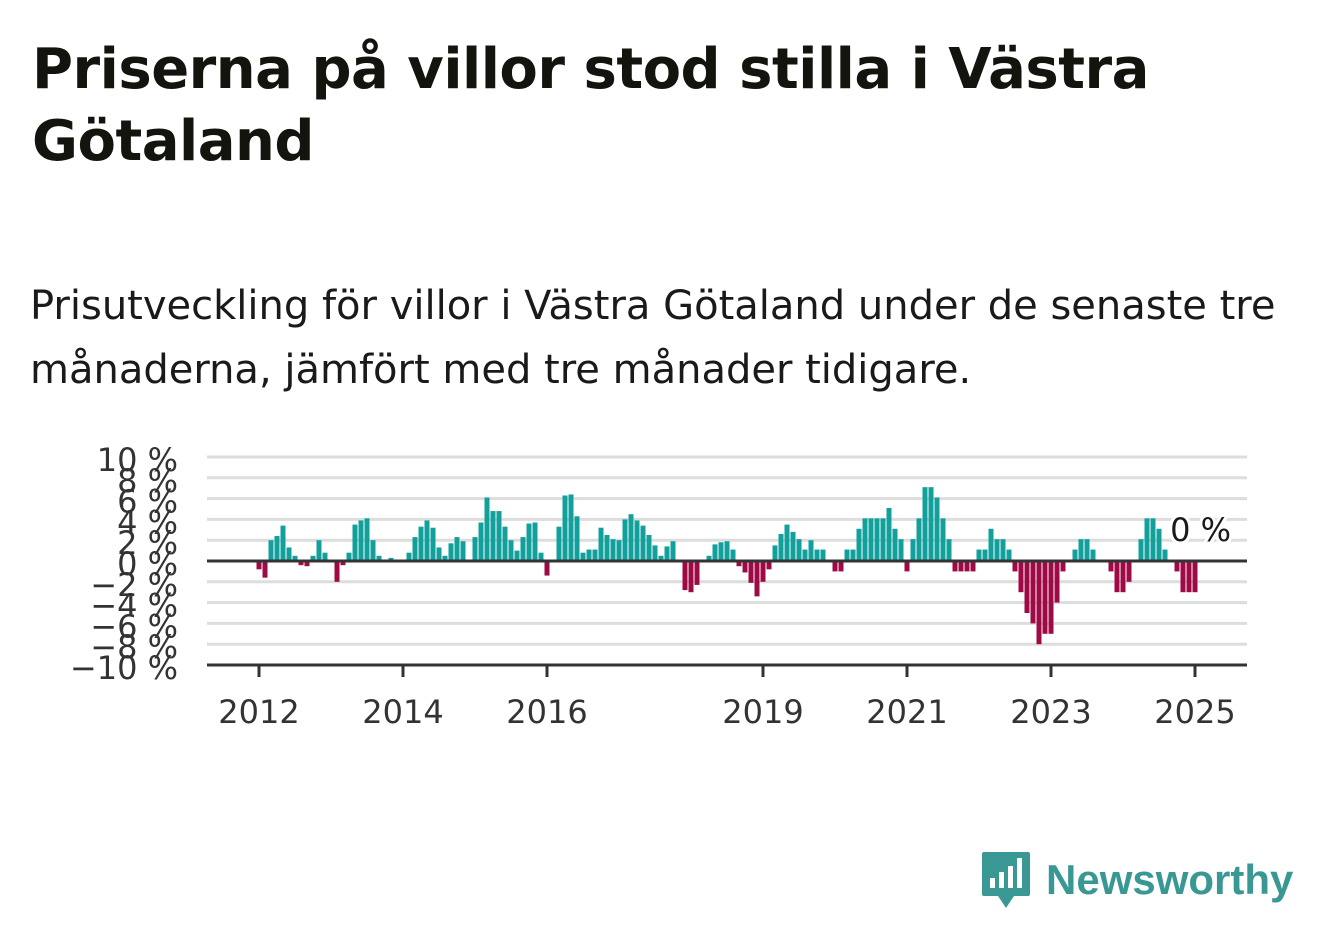  What do you see at coordinates (134, 606) in the screenshot?
I see `y-tick-label: −4 %` at bounding box center [134, 606].